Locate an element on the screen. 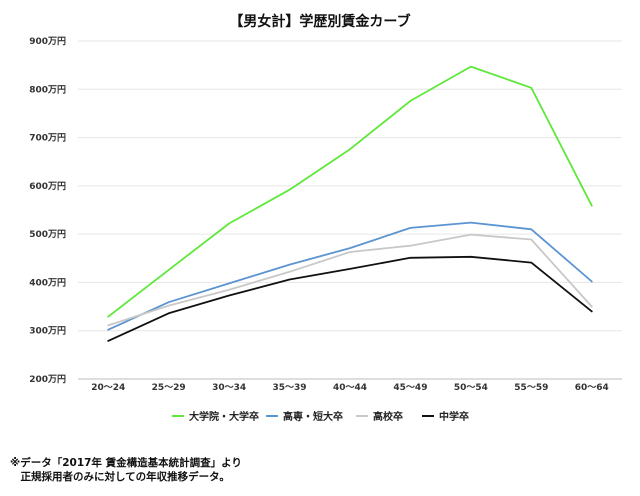  x-tick-label: 25～29 is located at coordinates (169, 388).